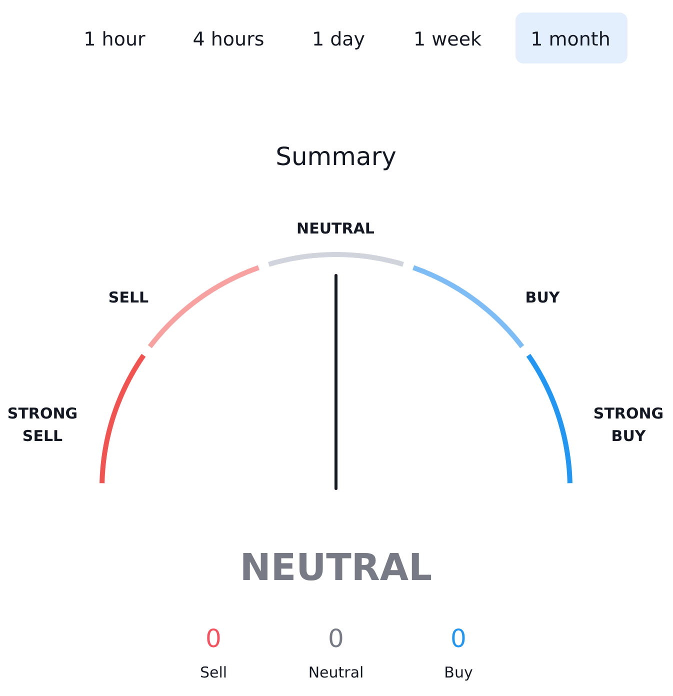  What do you see at coordinates (228, 39) in the screenshot?
I see `text: 4 hours` at bounding box center [228, 39].